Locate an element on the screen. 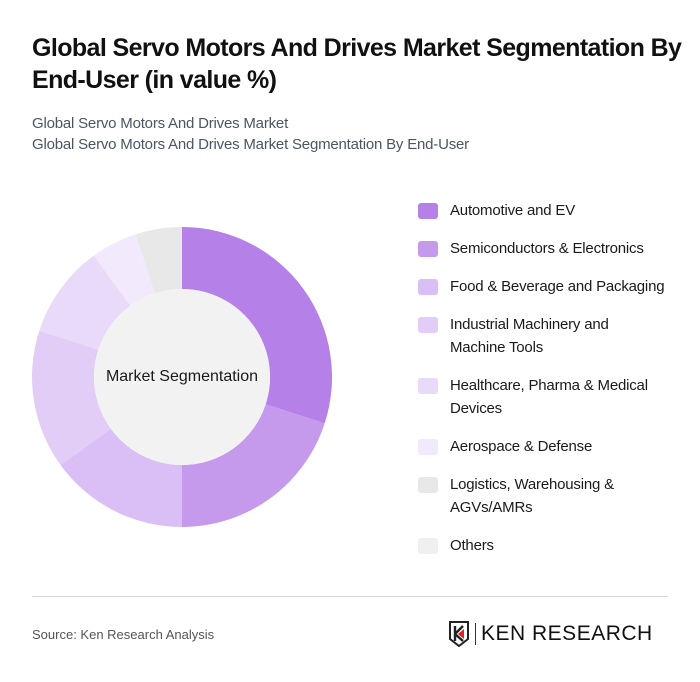 The height and width of the screenshot is (682, 700). ken-logo-icon is located at coordinates (459, 634).